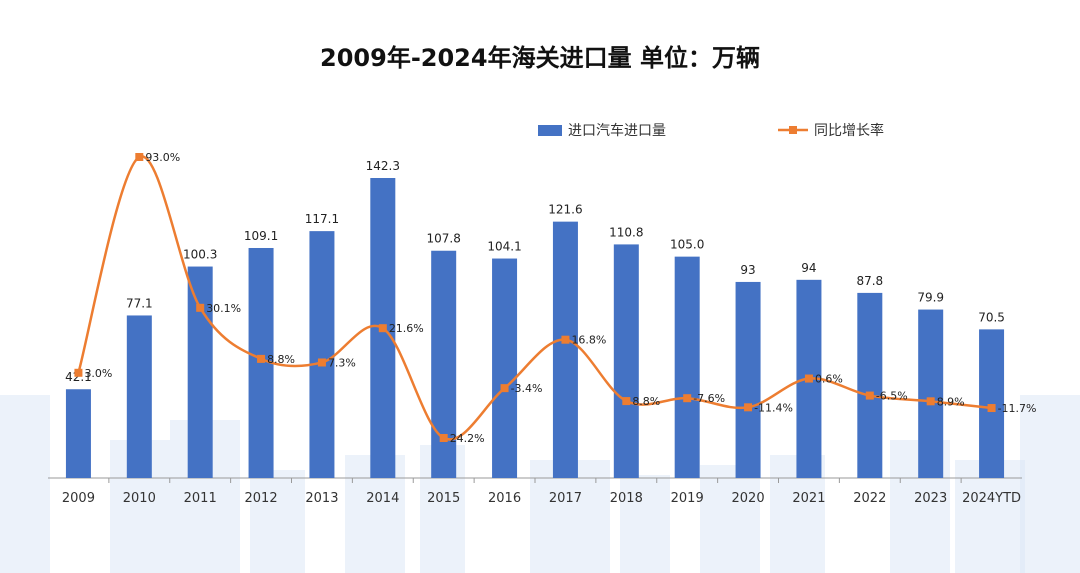  Describe the element at coordinates (931, 393) in the screenshot. I see `bar-2023` at that location.